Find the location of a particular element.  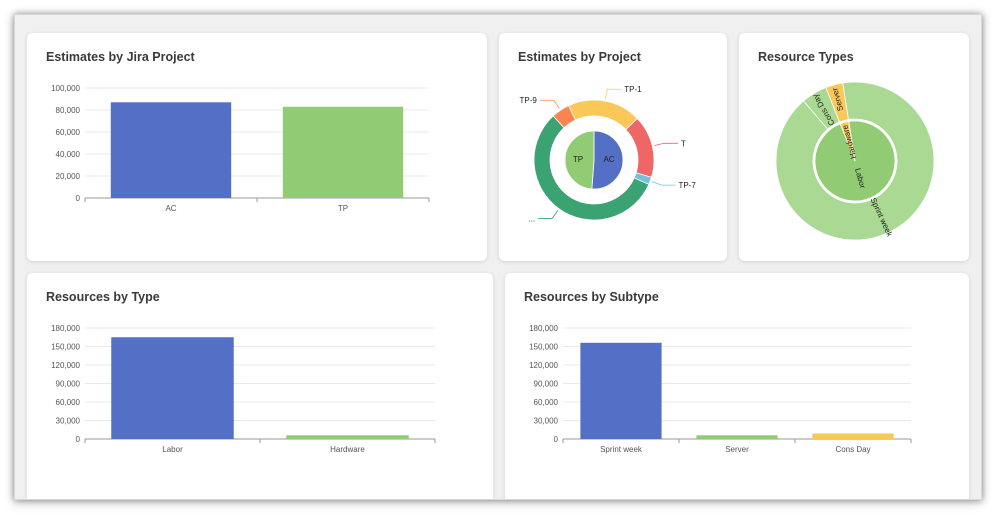

bar-ac is located at coordinates (171, 150).